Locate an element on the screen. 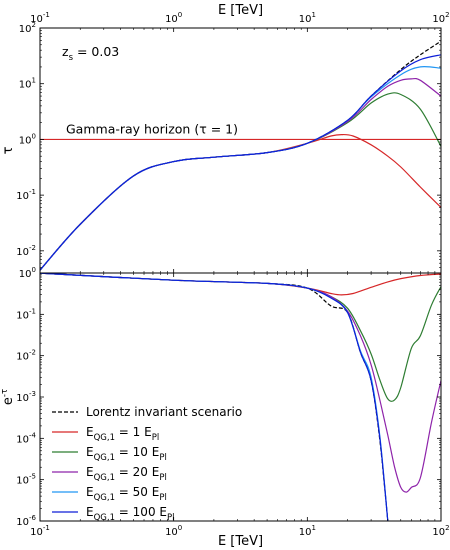 This screenshot has height=550, width=450. x-axis-label-bottom: E [TeV] is located at coordinates (240, 541).